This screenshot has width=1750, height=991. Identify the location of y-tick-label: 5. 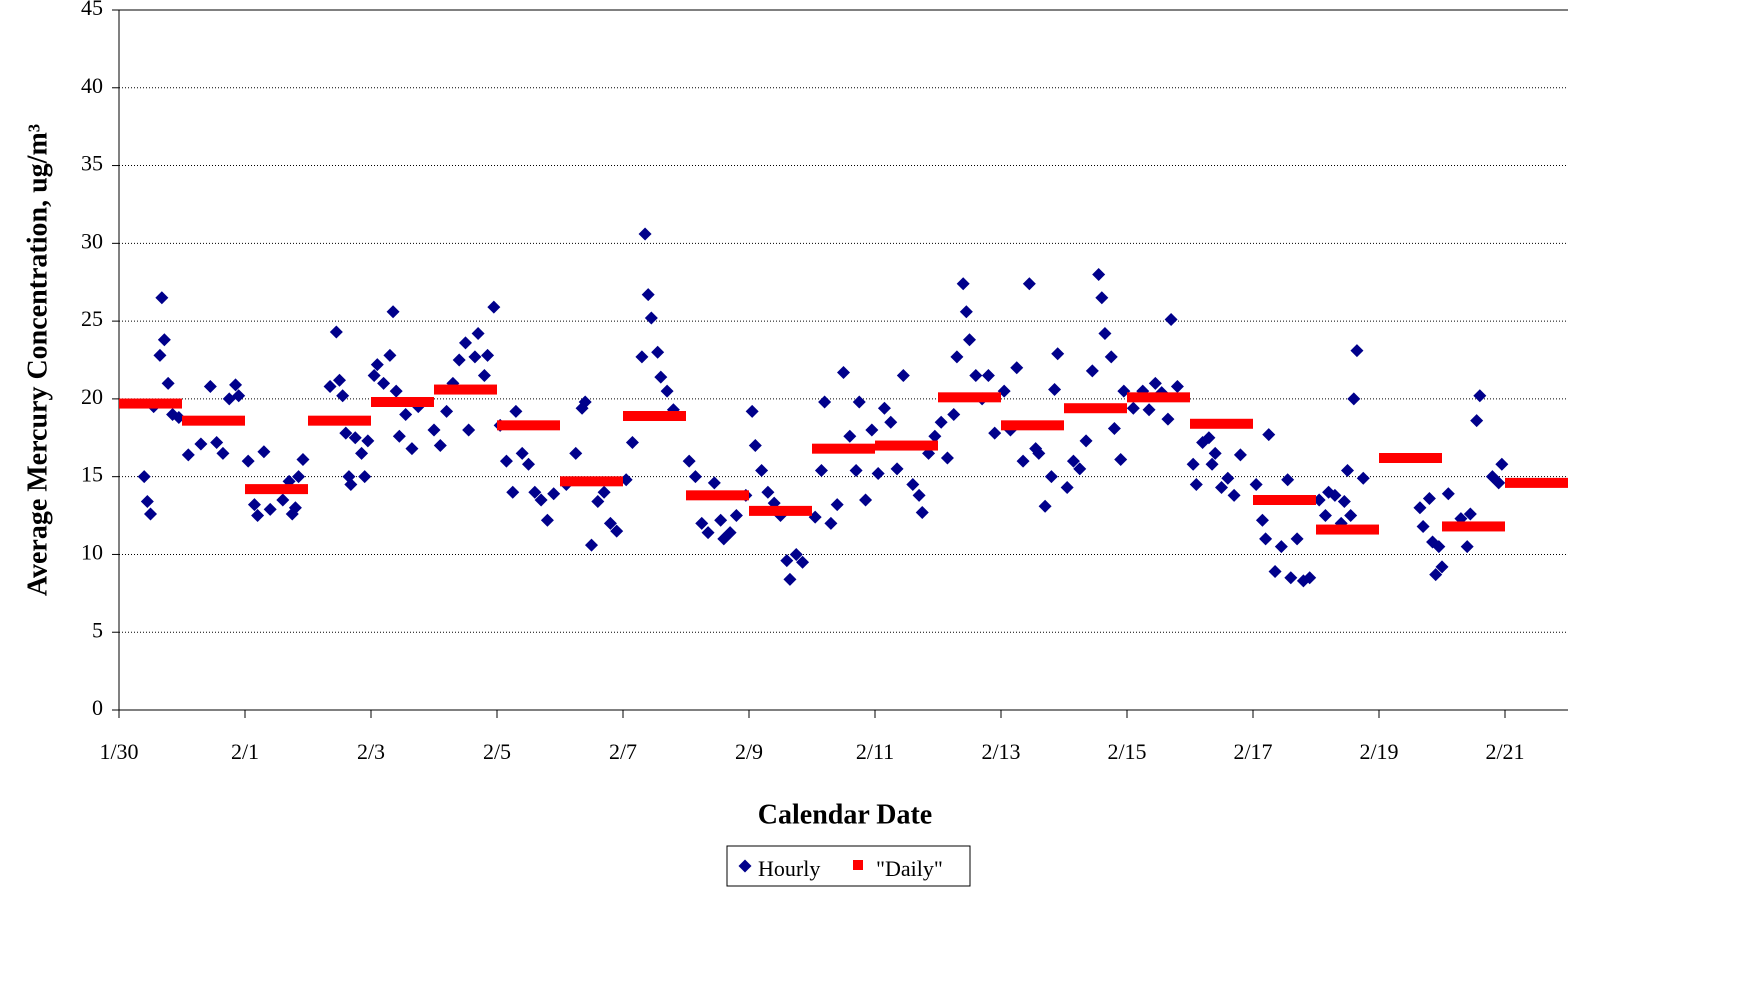
(97, 629).